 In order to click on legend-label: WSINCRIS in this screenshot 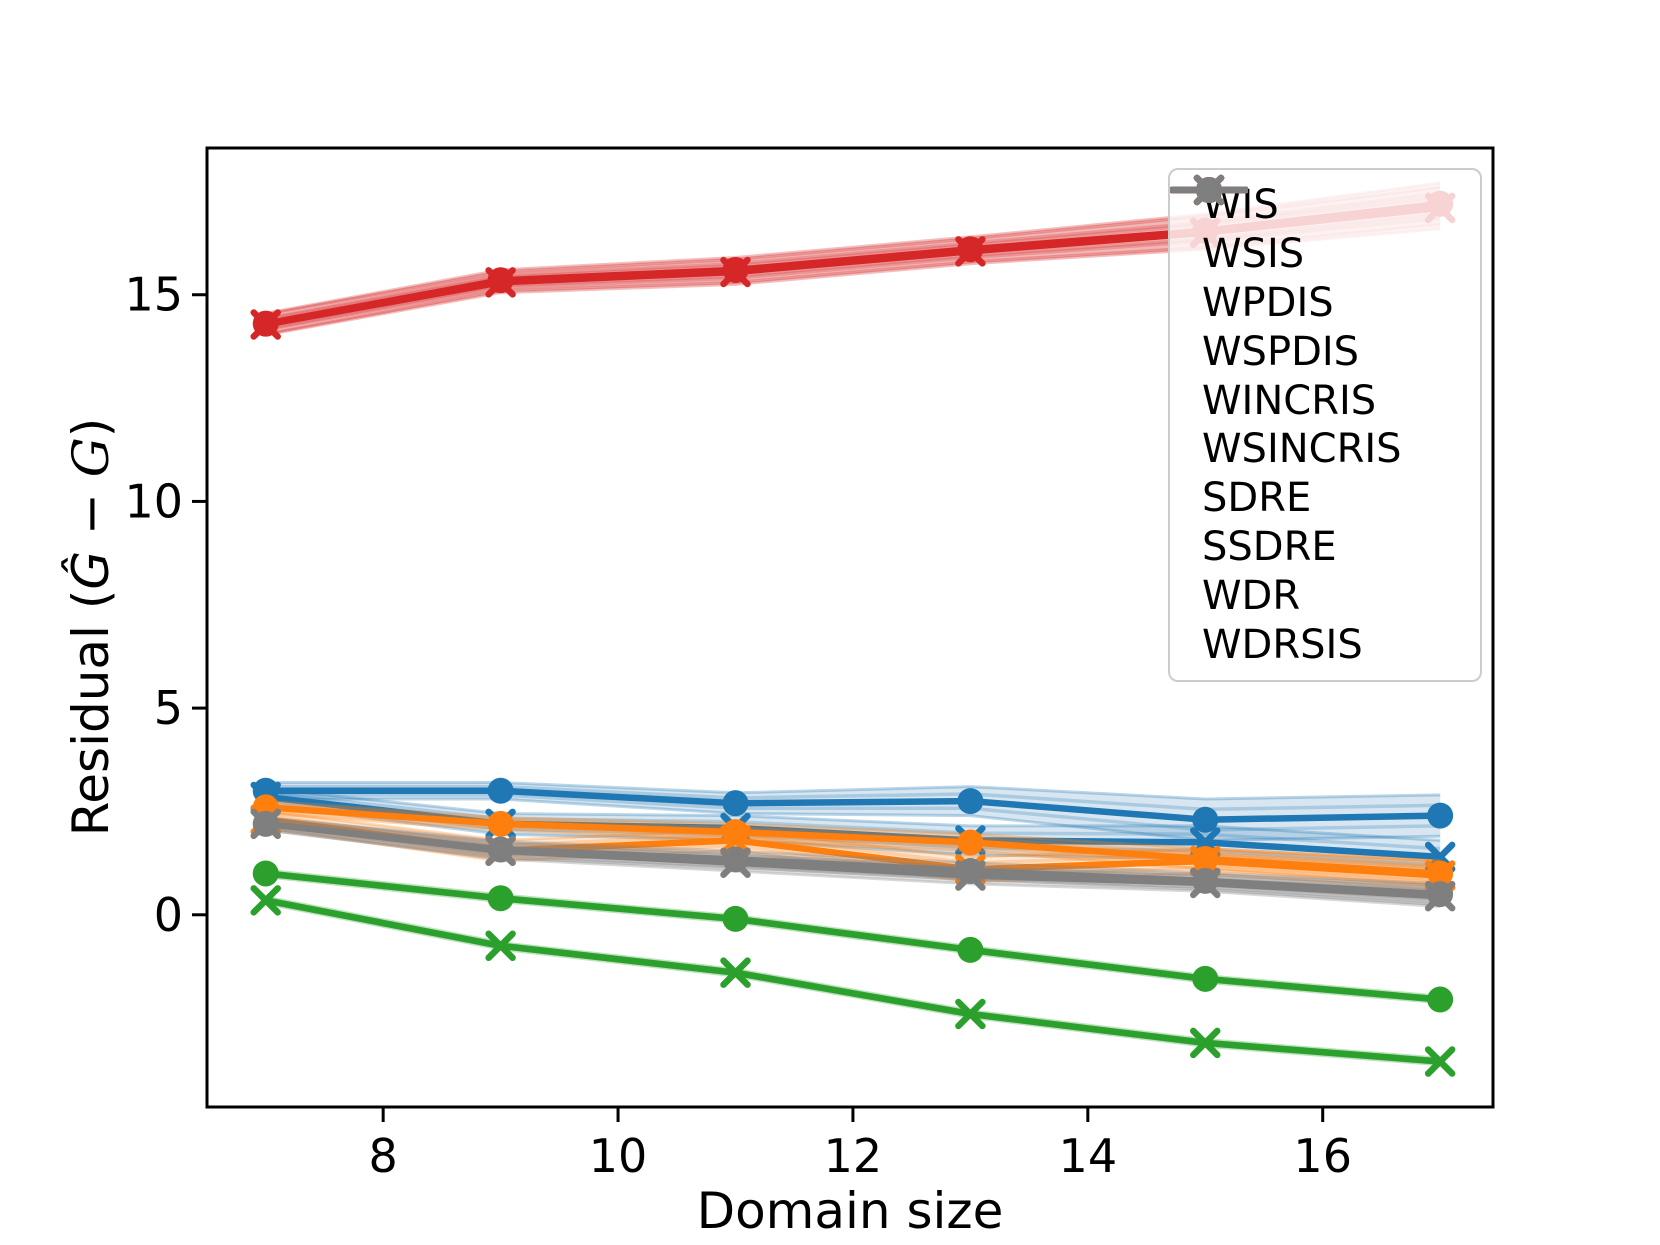, I will do `click(1302, 449)`.